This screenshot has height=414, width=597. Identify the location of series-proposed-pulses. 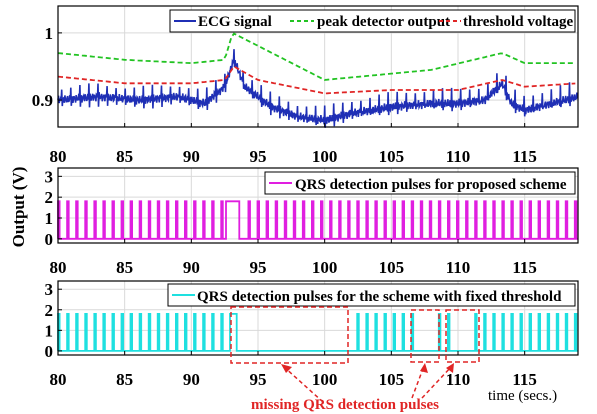
(317, 220).